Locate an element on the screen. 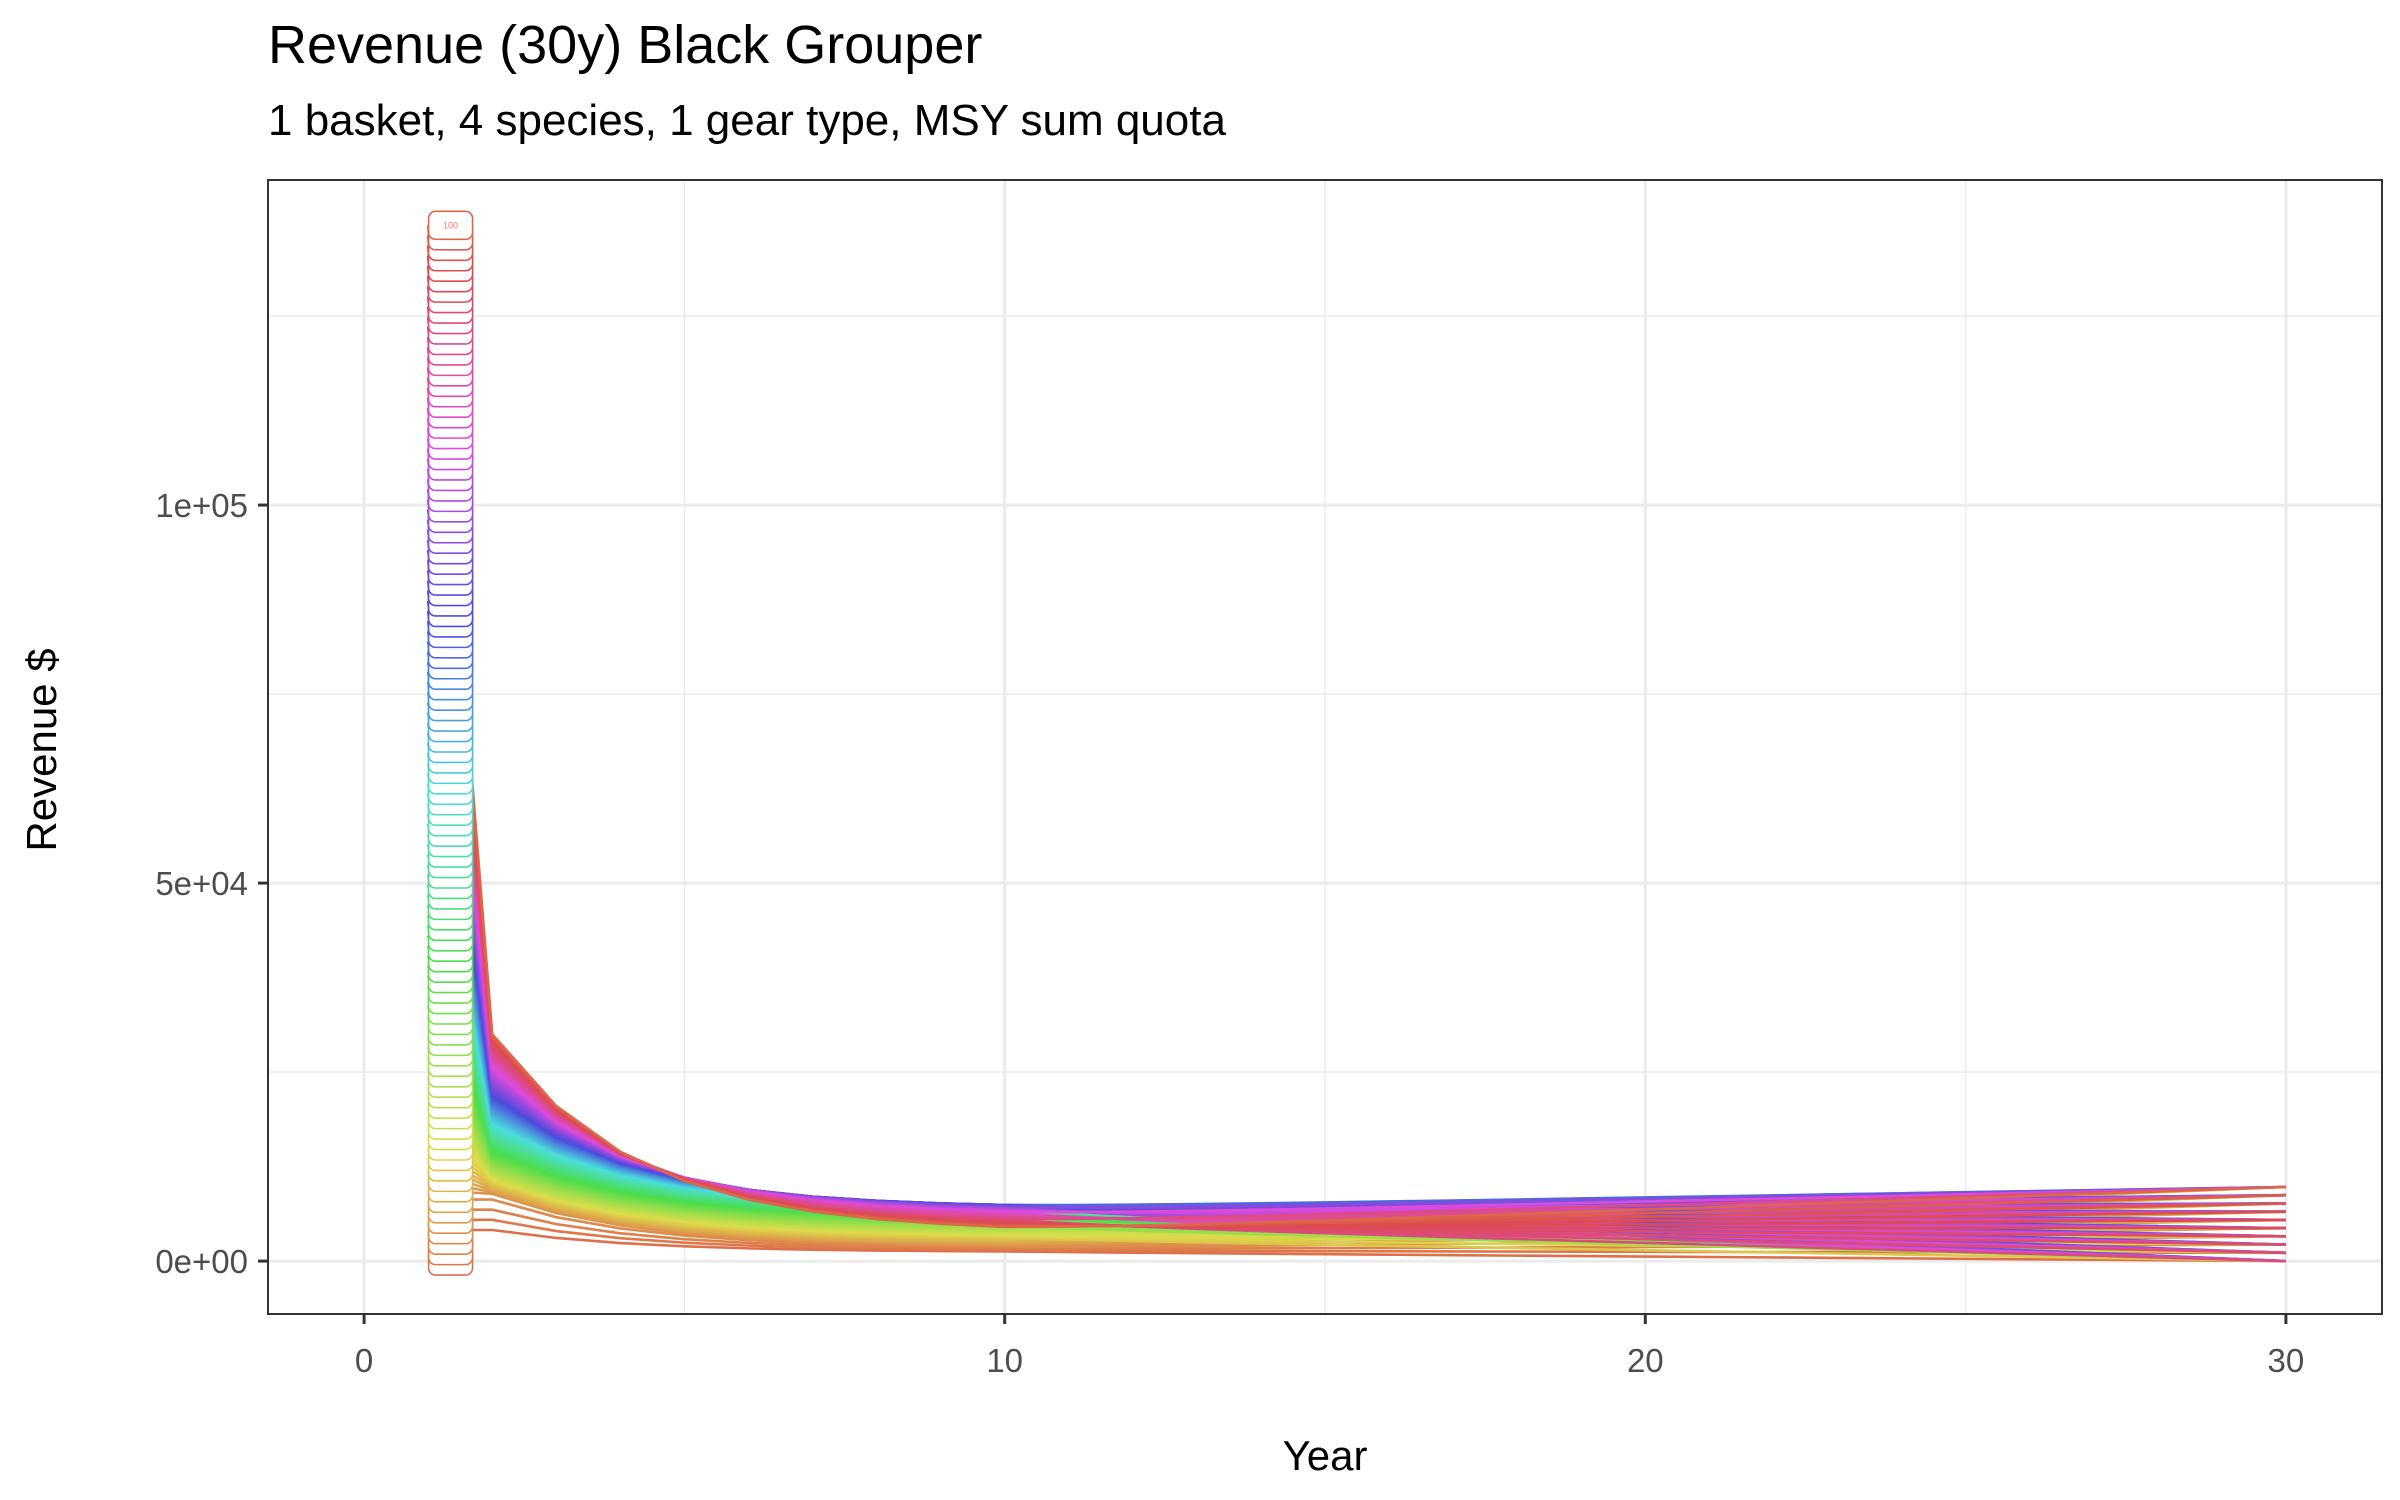 The image size is (2400, 1500). y-tick-label: 1e+05 is located at coordinates (201, 505).